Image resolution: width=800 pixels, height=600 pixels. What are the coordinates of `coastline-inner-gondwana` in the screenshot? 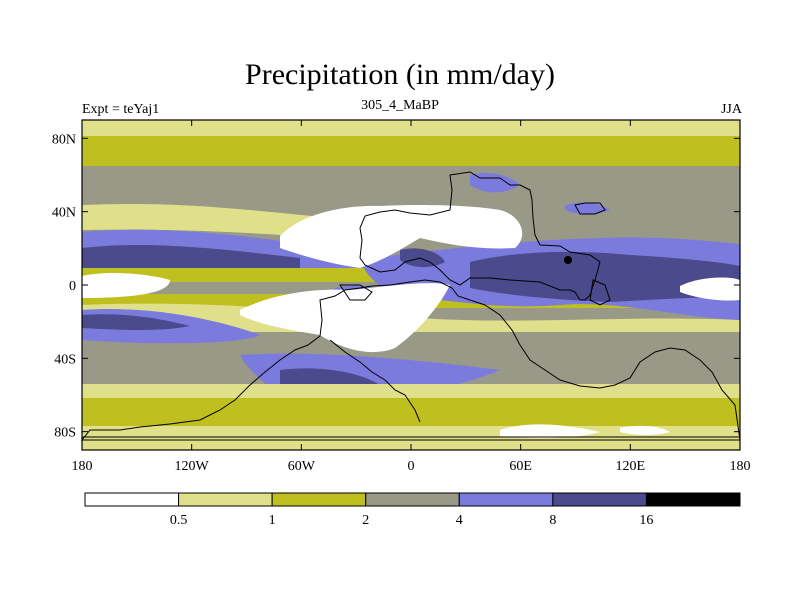 It's located at (375, 381).